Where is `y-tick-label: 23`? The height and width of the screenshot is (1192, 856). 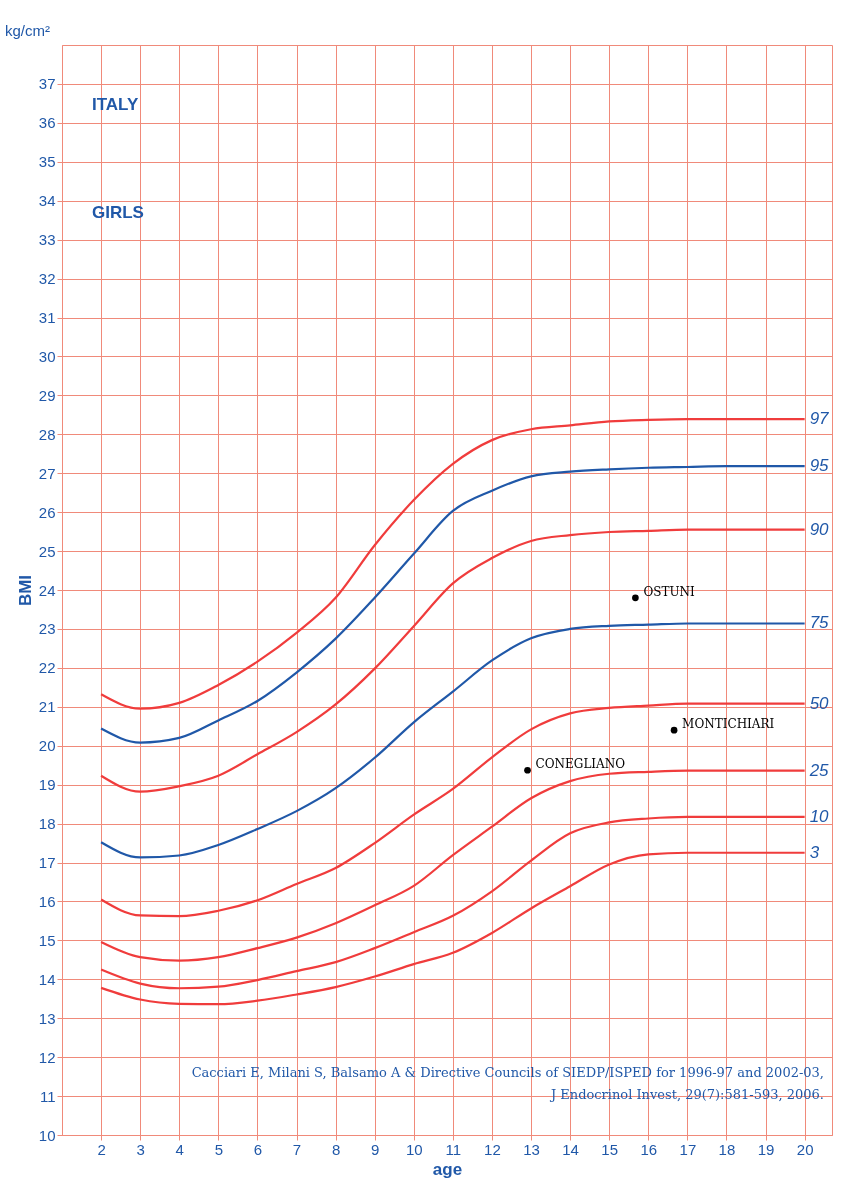
y-tick-label: 23 is located at coordinates (47, 629).